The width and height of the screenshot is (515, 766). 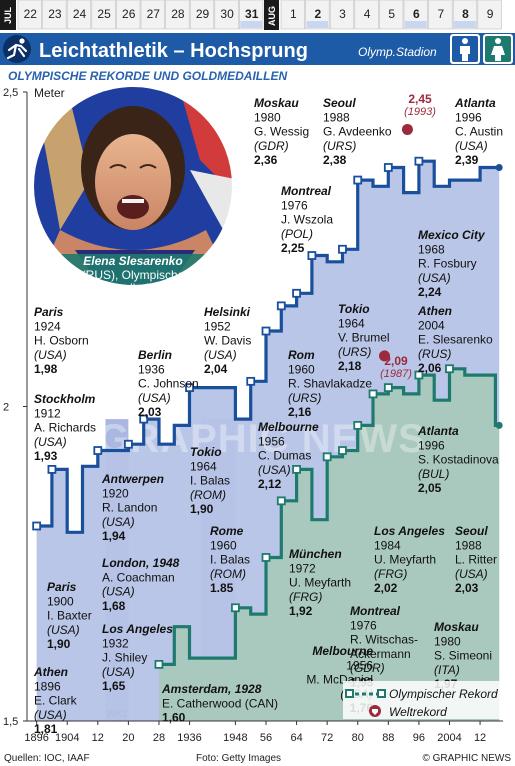 I want to click on women-record-point-1964, so click(x=296, y=469).